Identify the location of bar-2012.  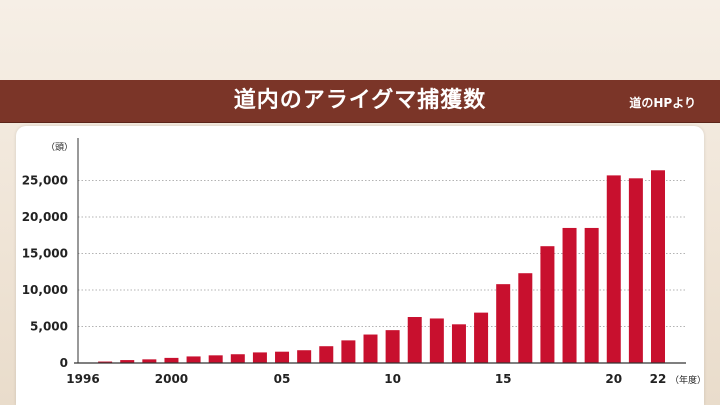
(436, 340).